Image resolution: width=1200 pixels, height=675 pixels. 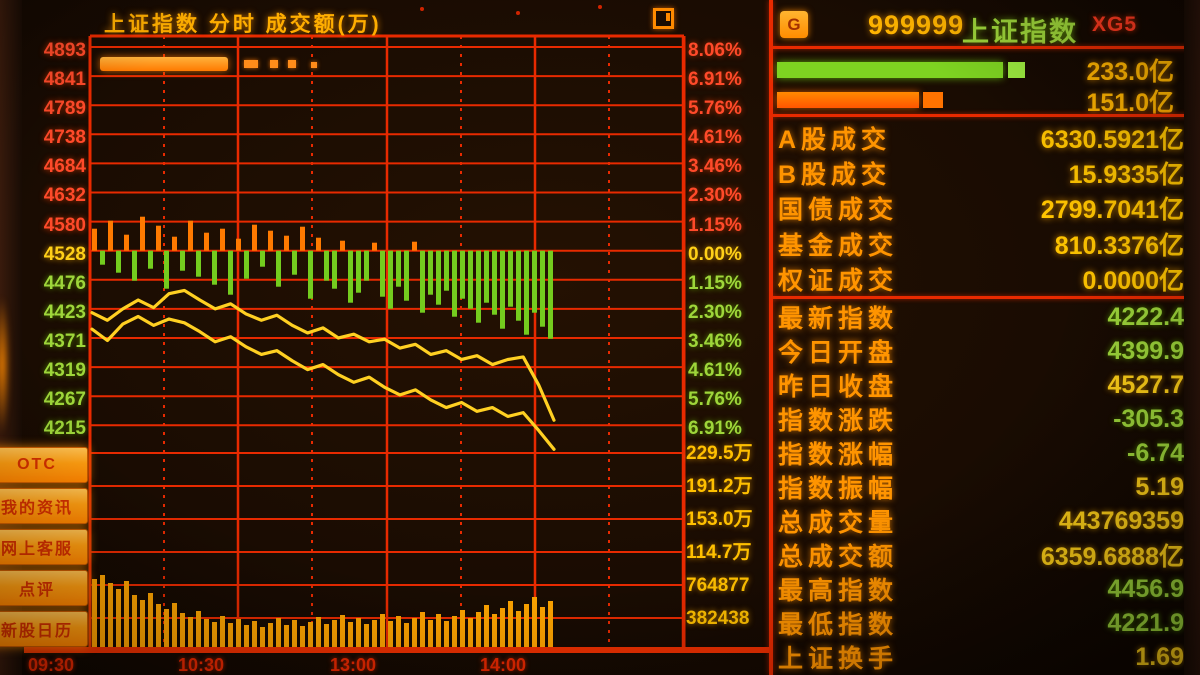 I want to click on table-row: 最高指数 4456.9, so click(x=981, y=589).